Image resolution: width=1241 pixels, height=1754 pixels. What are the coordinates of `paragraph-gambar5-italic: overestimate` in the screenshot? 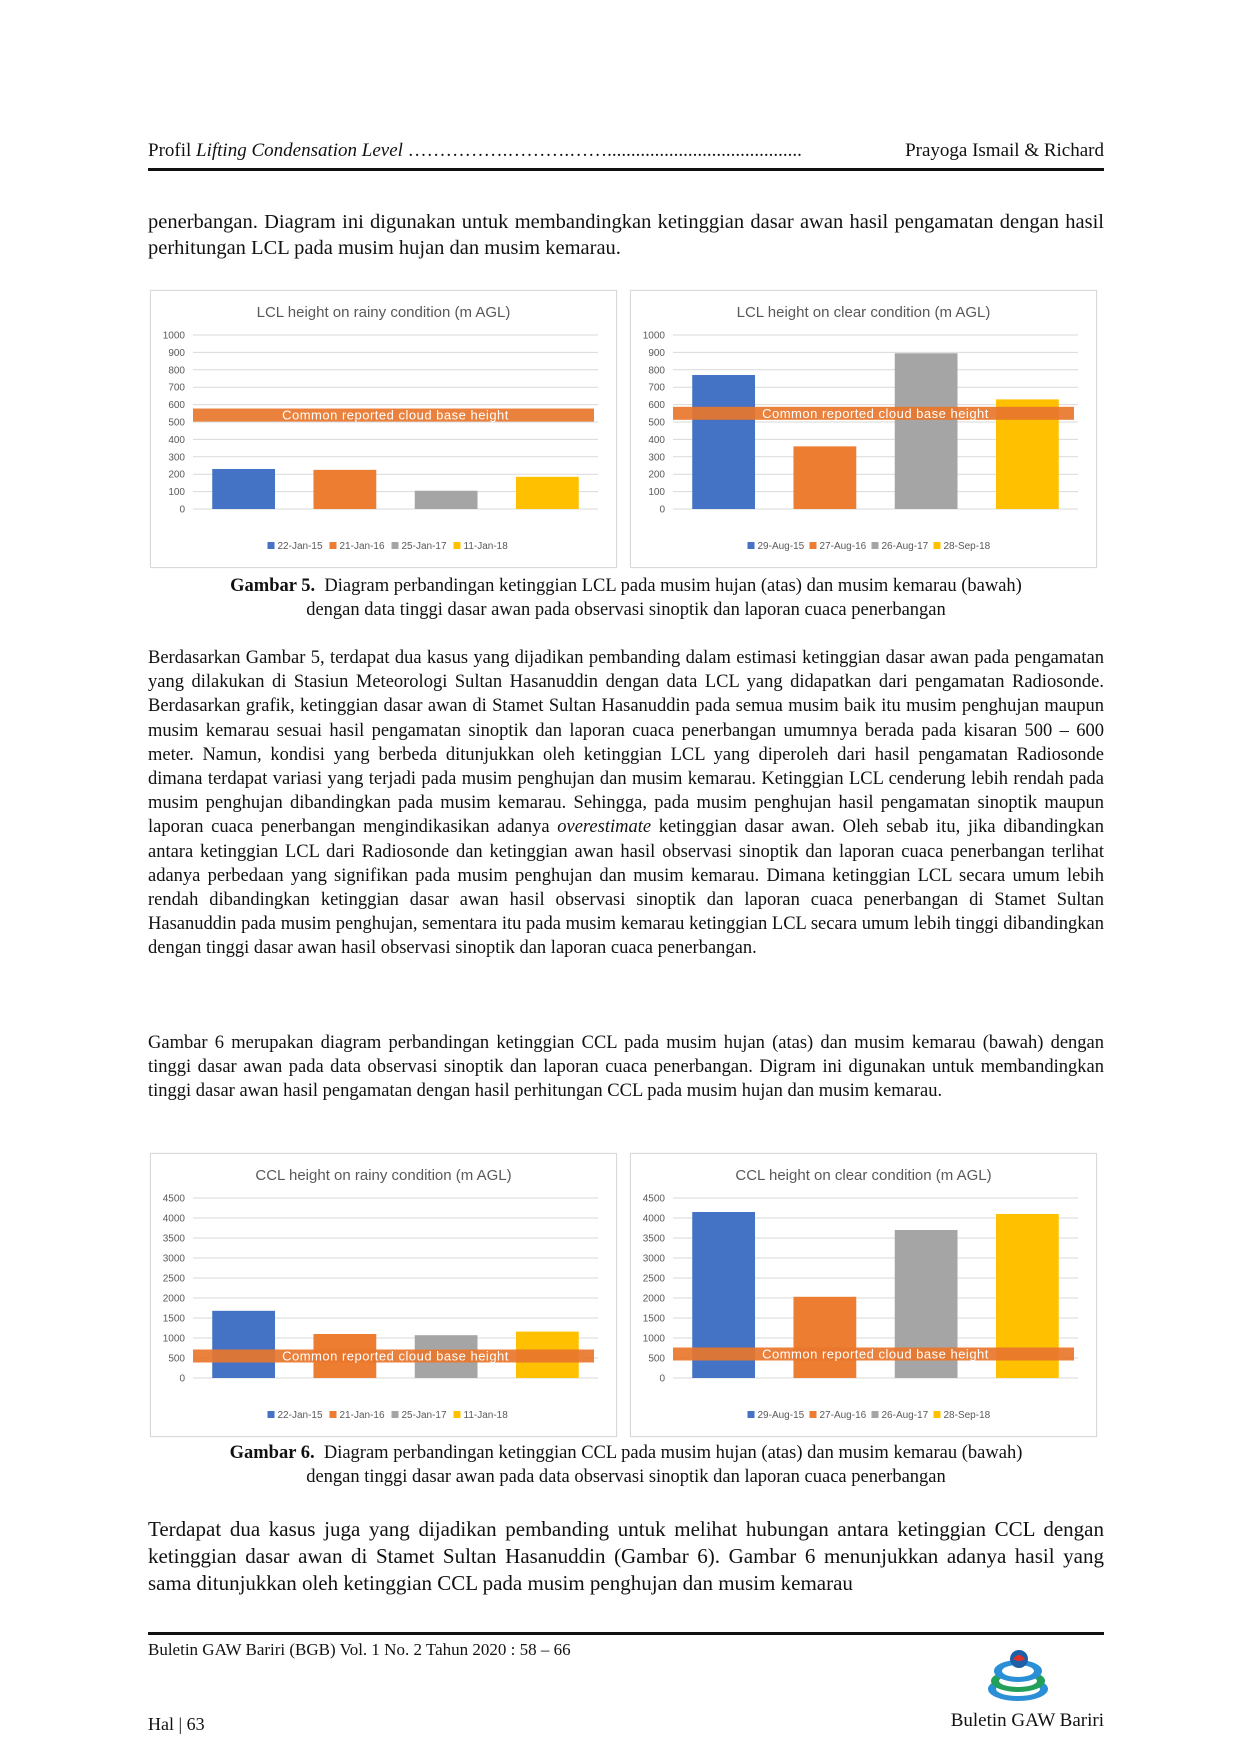 It's located at (604, 827).